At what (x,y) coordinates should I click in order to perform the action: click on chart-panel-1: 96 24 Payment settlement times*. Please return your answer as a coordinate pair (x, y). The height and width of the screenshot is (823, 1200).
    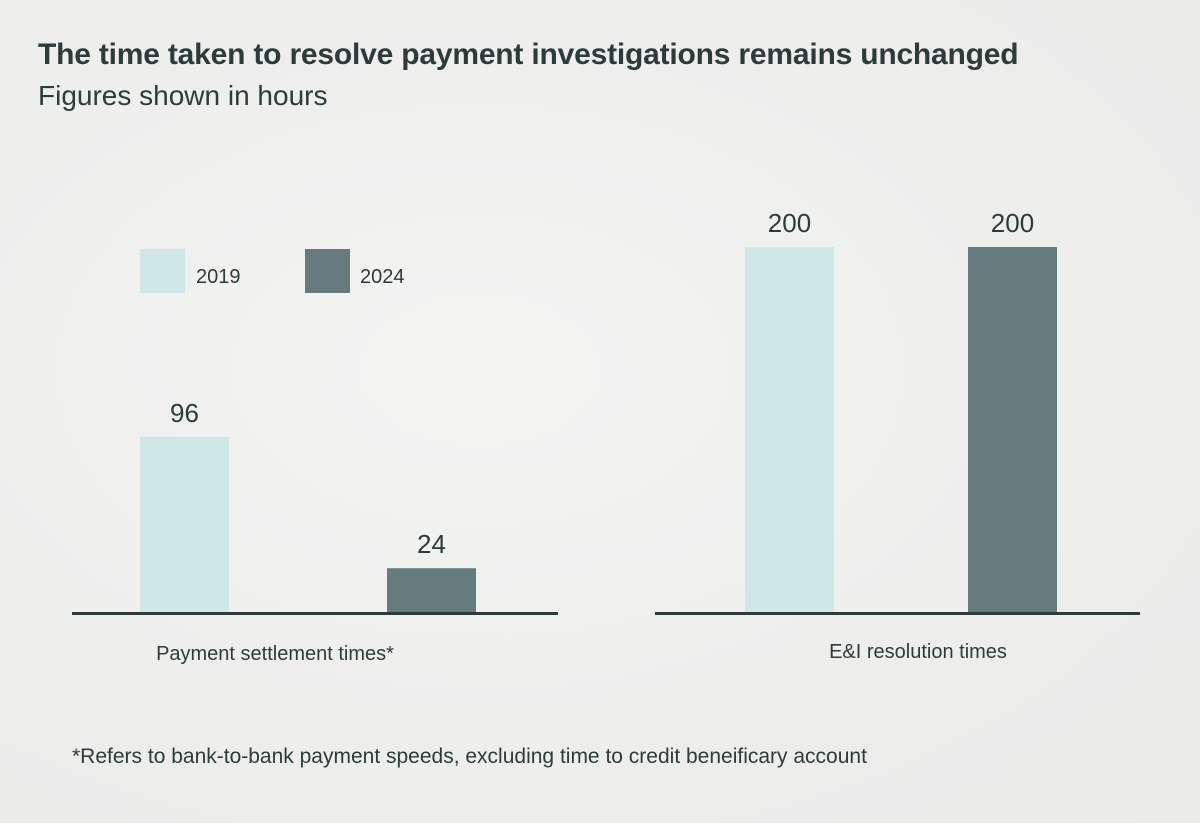
    Looking at the image, I should click on (315, 531).